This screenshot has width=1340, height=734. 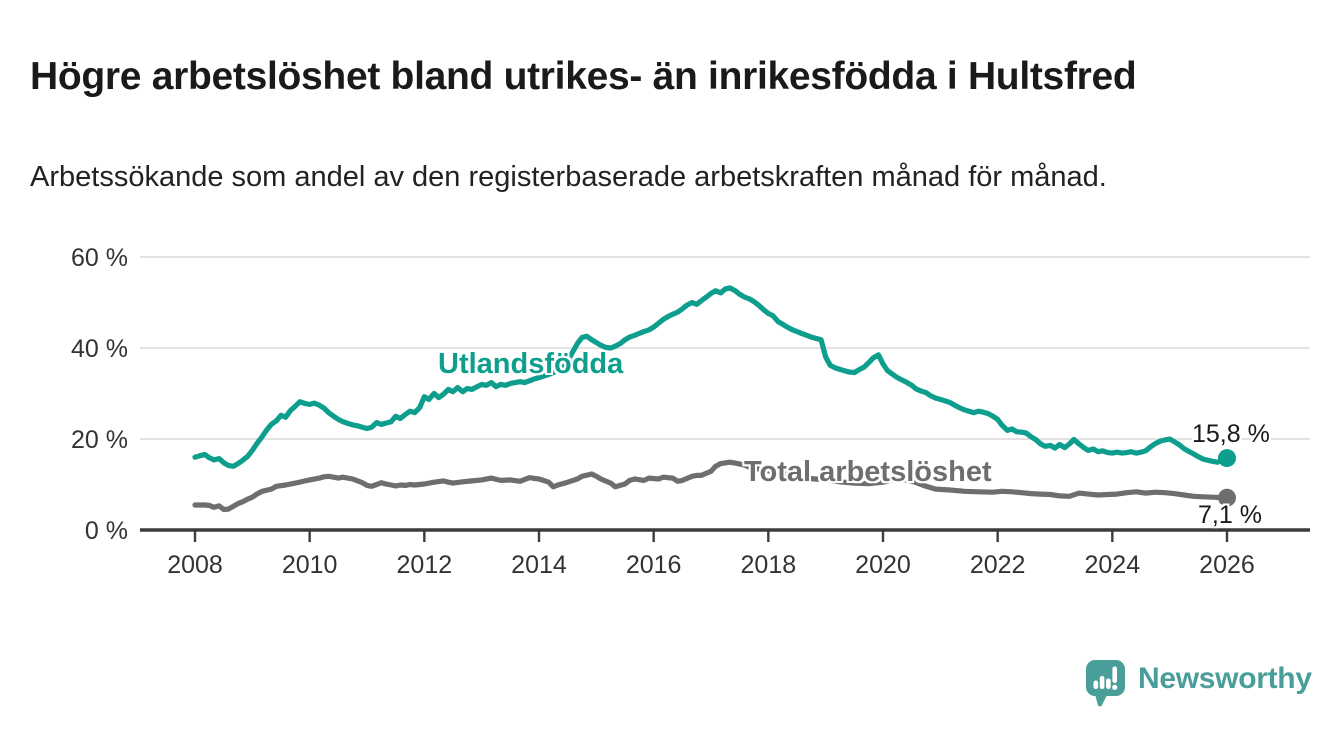 What do you see at coordinates (711, 486) in the screenshot?
I see `series-line-total-arbetsl-shet` at bounding box center [711, 486].